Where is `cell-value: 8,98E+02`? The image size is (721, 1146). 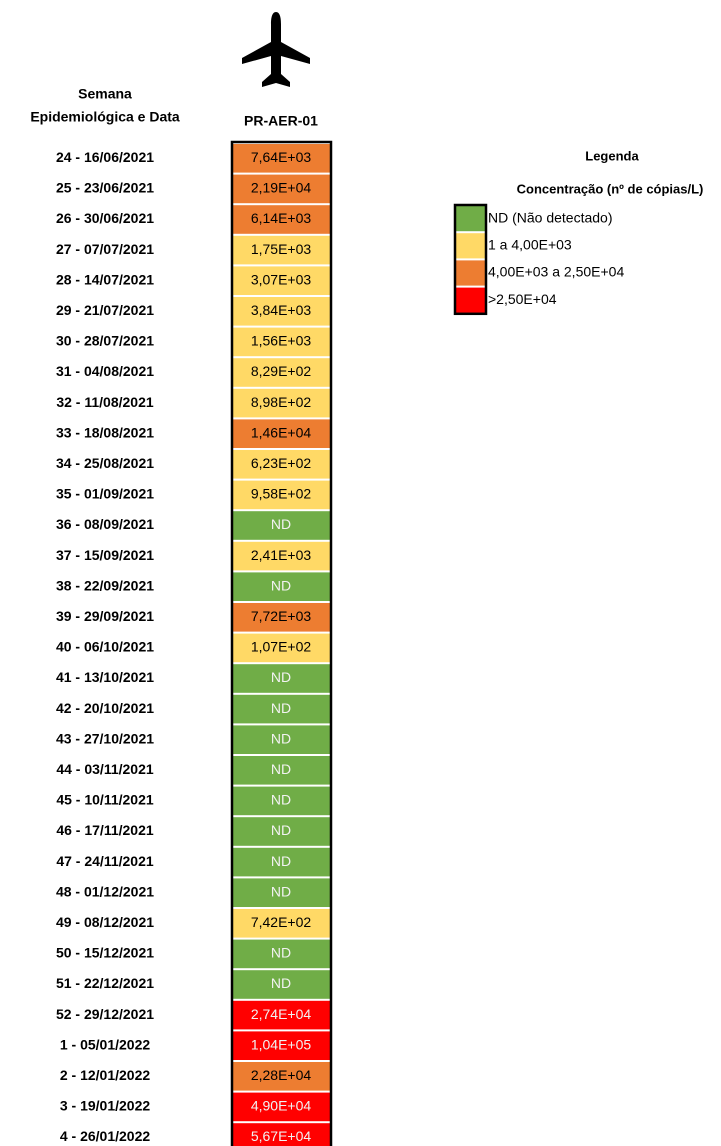
cell-value: 8,98E+02 is located at coordinates (281, 402).